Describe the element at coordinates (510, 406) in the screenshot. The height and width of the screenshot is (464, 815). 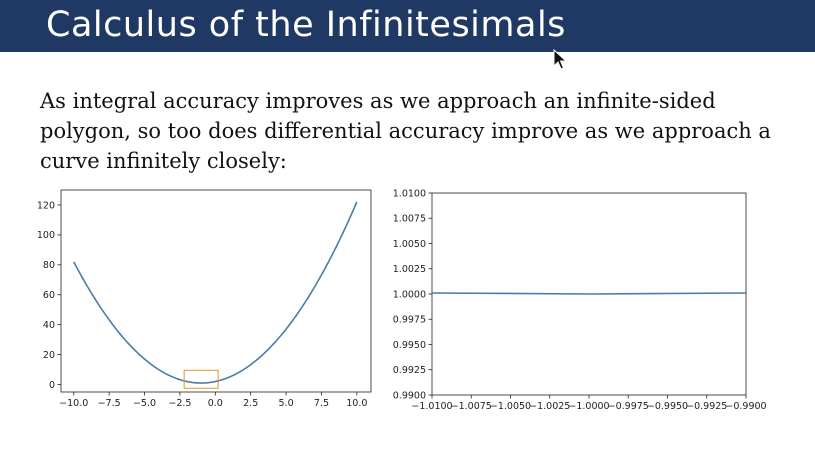
I see `x-tick-label: −1.0050` at that location.